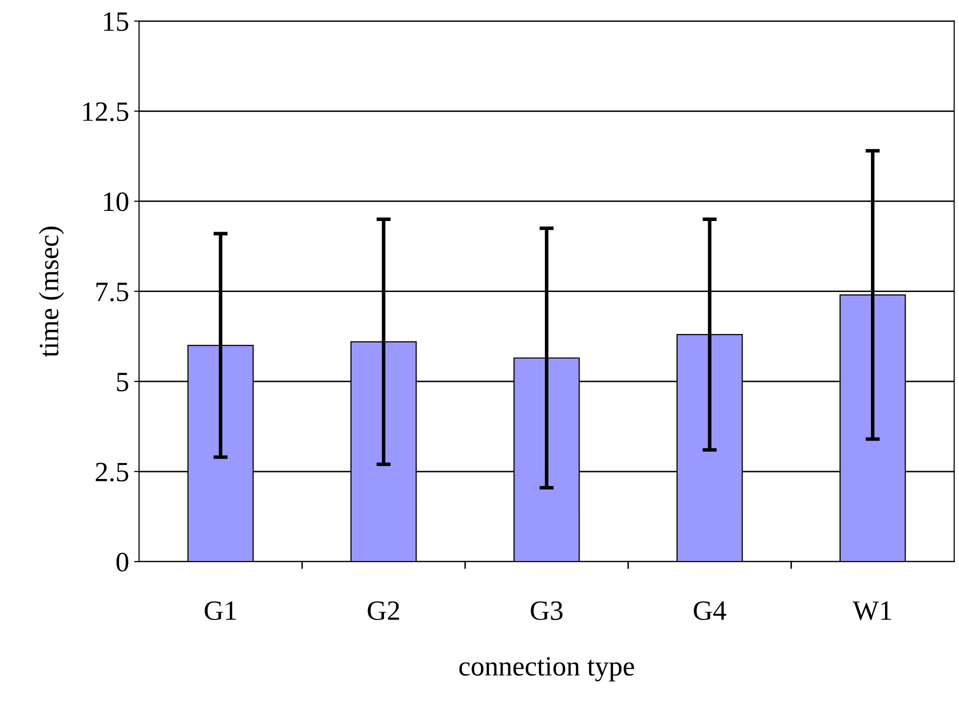 The height and width of the screenshot is (702, 959). I want to click on y-tick-label: 5, so click(122, 382).